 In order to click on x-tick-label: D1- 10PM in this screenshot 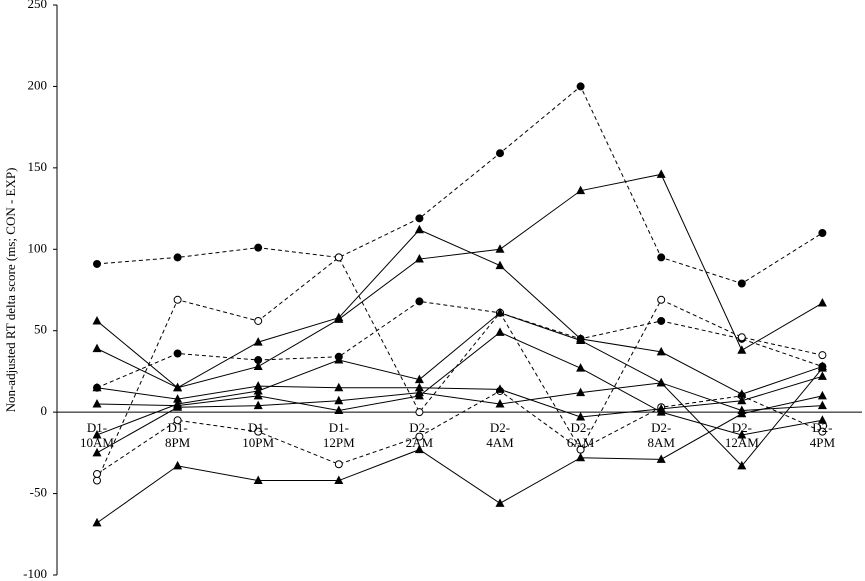, I will do `click(258, 435)`.